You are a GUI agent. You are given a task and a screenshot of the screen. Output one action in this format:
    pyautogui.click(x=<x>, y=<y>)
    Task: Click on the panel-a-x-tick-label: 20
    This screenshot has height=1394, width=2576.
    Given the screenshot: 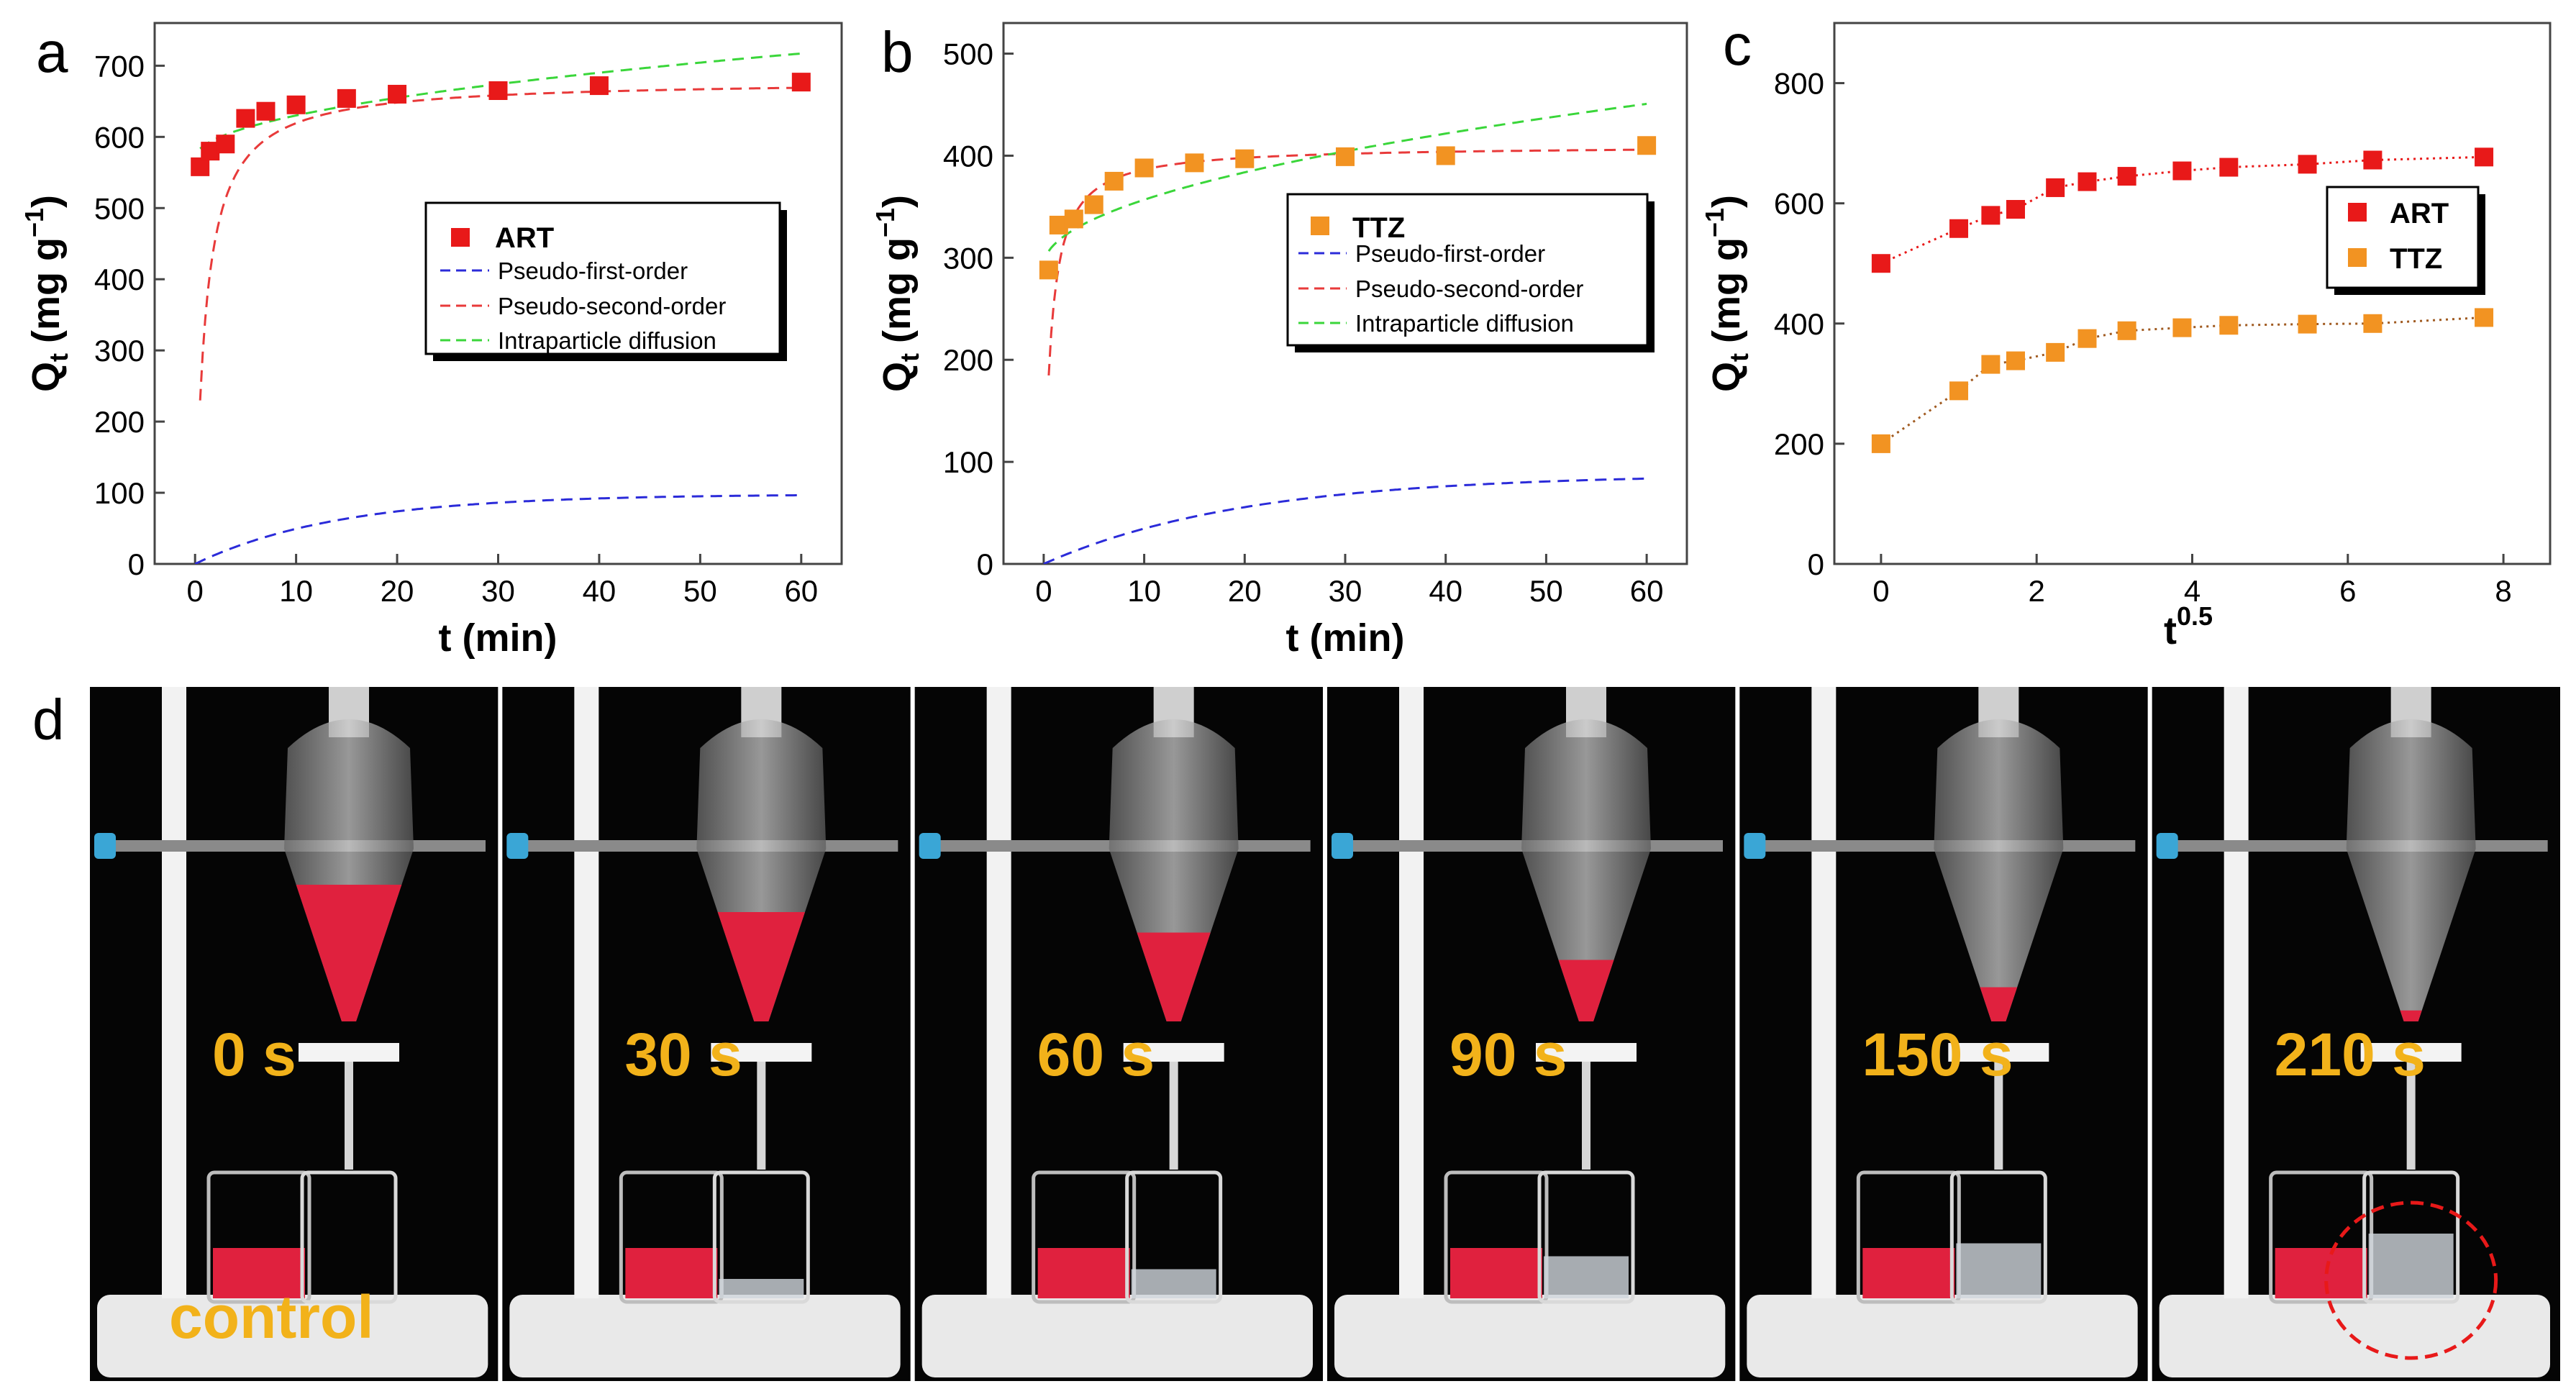 What is the action you would take?
    pyautogui.click(x=398, y=591)
    